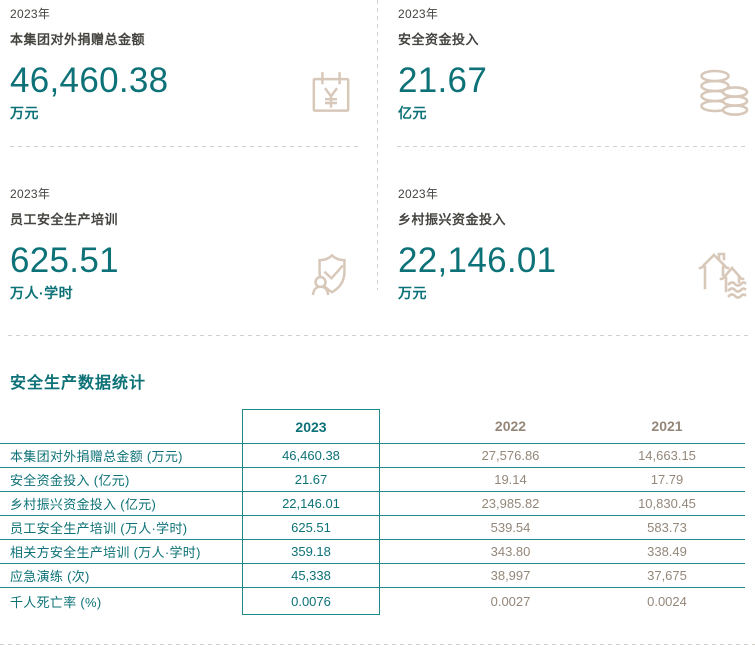 This screenshot has height=649, width=755. I want to click on table-corner-cell, so click(121, 426).